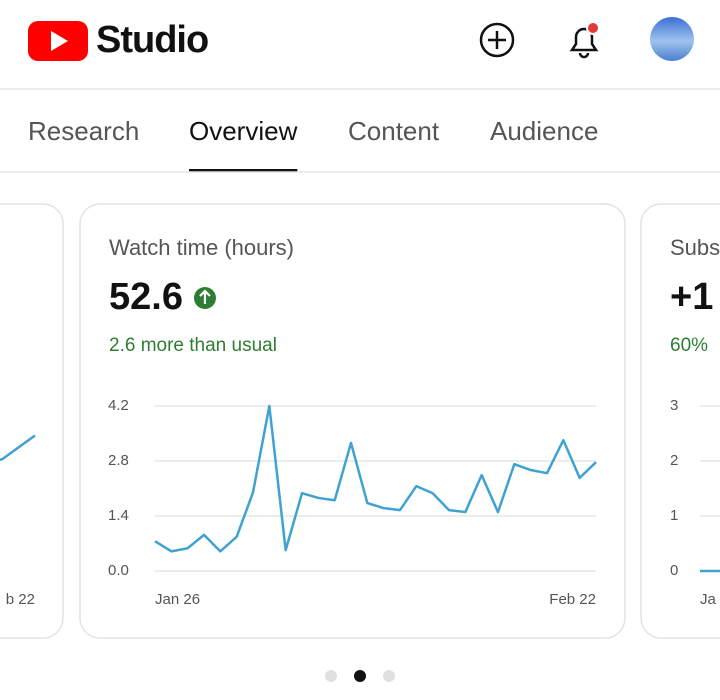 The image size is (720, 700). I want to click on y-tick-label: 0, so click(674, 570).